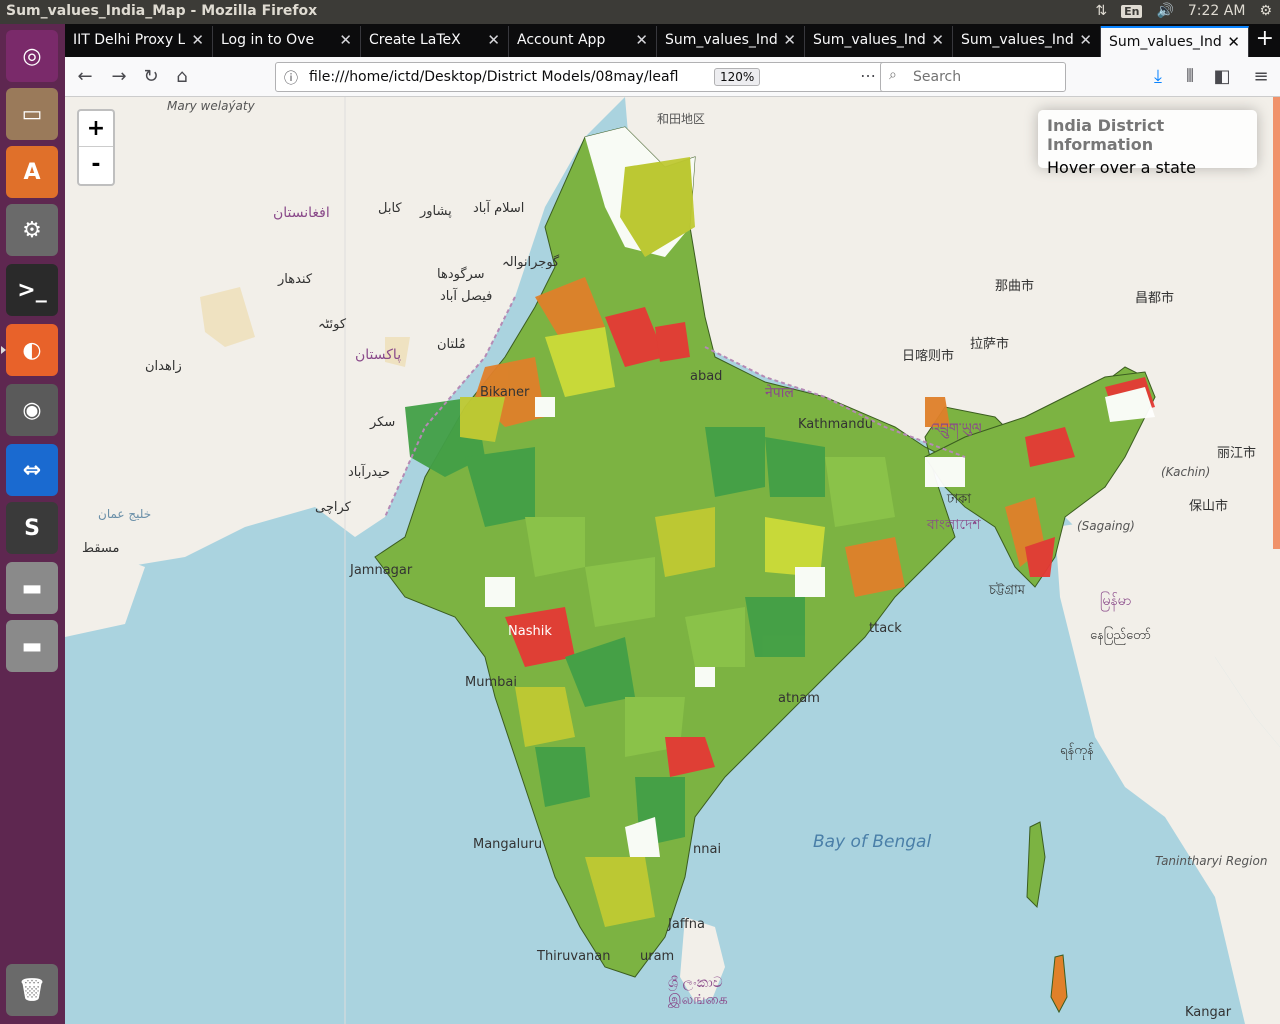 The width and height of the screenshot is (1280, 1024). Describe the element at coordinates (1132, 11) in the screenshot. I see `keyboard-layout-indicator: En` at that location.